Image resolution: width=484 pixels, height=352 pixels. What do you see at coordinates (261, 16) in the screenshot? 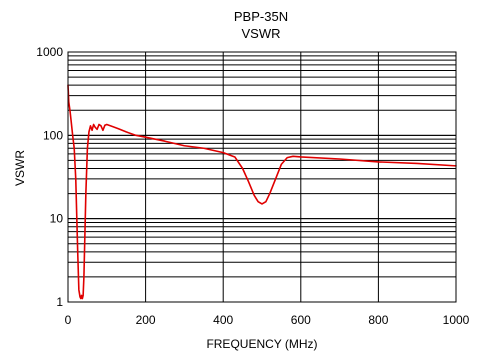
I see `chart-title: PBP-35N` at bounding box center [261, 16].